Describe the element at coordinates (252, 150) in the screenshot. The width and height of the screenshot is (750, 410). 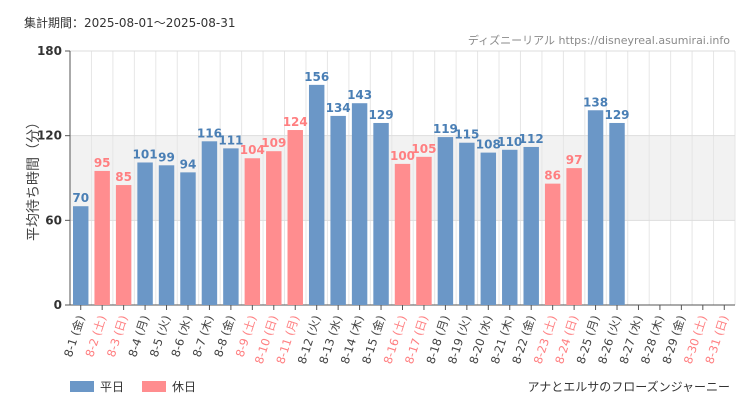
I see `bar-value-label: 104` at that location.